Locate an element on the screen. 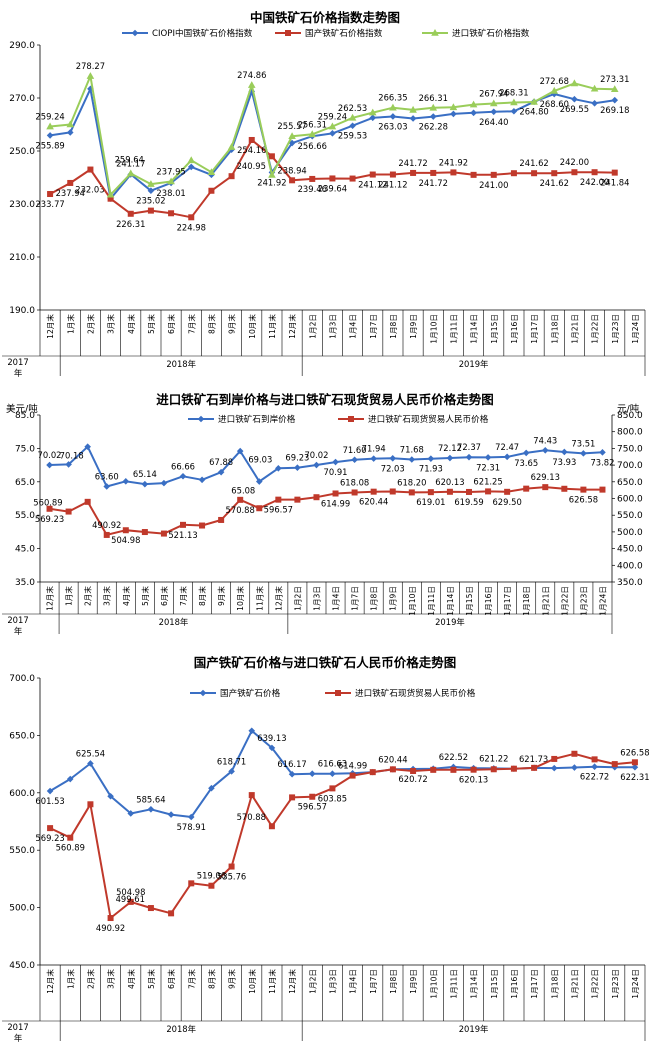 This screenshot has height=1046, width=650. data-label: 620.13 is located at coordinates (473, 780).